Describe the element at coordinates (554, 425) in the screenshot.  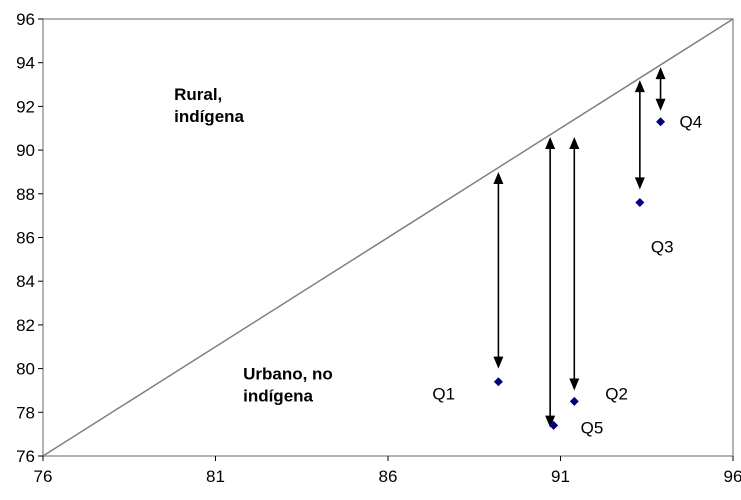
I see `data-point-q5` at that location.